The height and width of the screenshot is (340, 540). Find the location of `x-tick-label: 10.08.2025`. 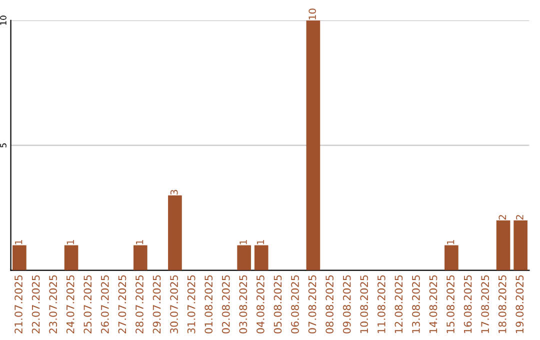

x-tick-label: 10.08.2025 is located at coordinates (364, 304).